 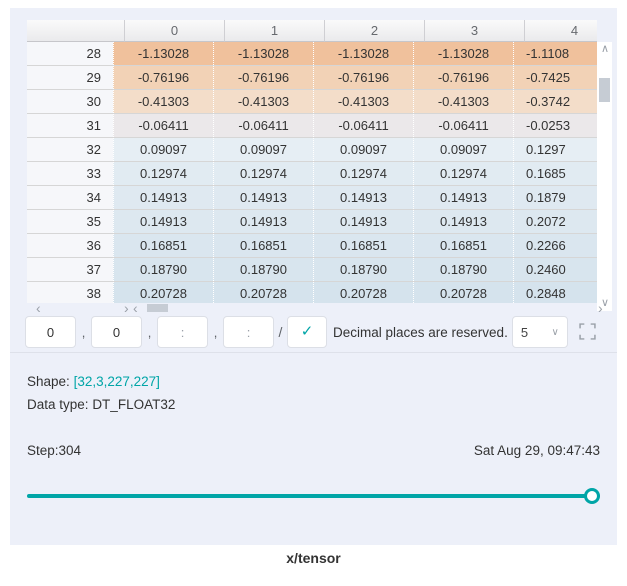 I want to click on column-header-4: 4, so click(x=561, y=31).